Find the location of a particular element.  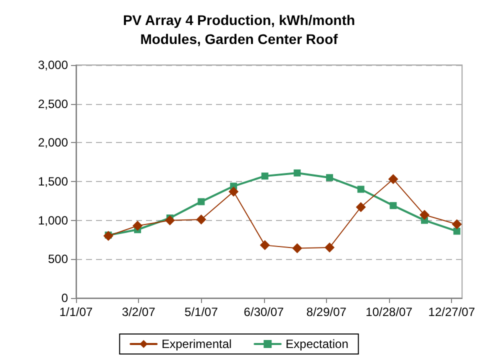

x-tick-label: 5/1/07 is located at coordinates (201, 312).